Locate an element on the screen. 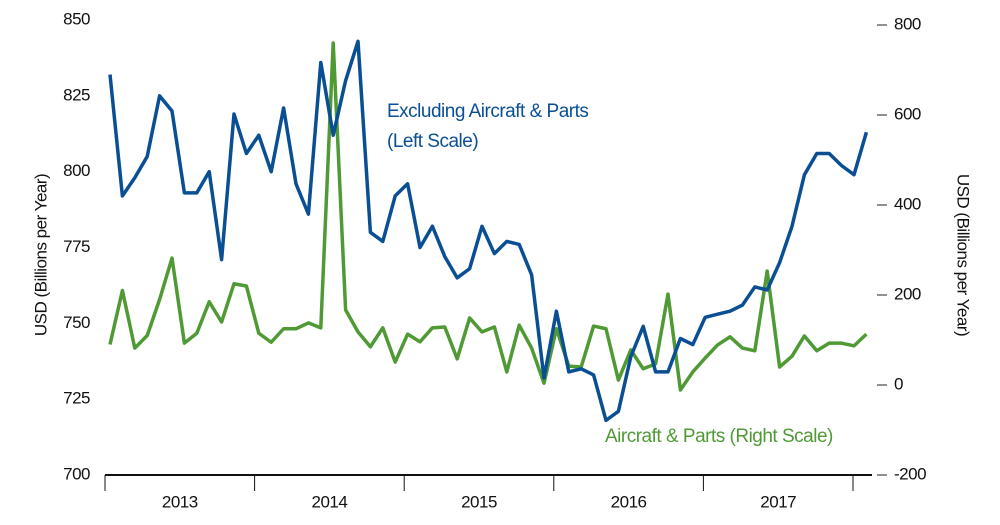 This screenshot has width=1000, height=525. y2-tick-label: 0 is located at coordinates (898, 383).